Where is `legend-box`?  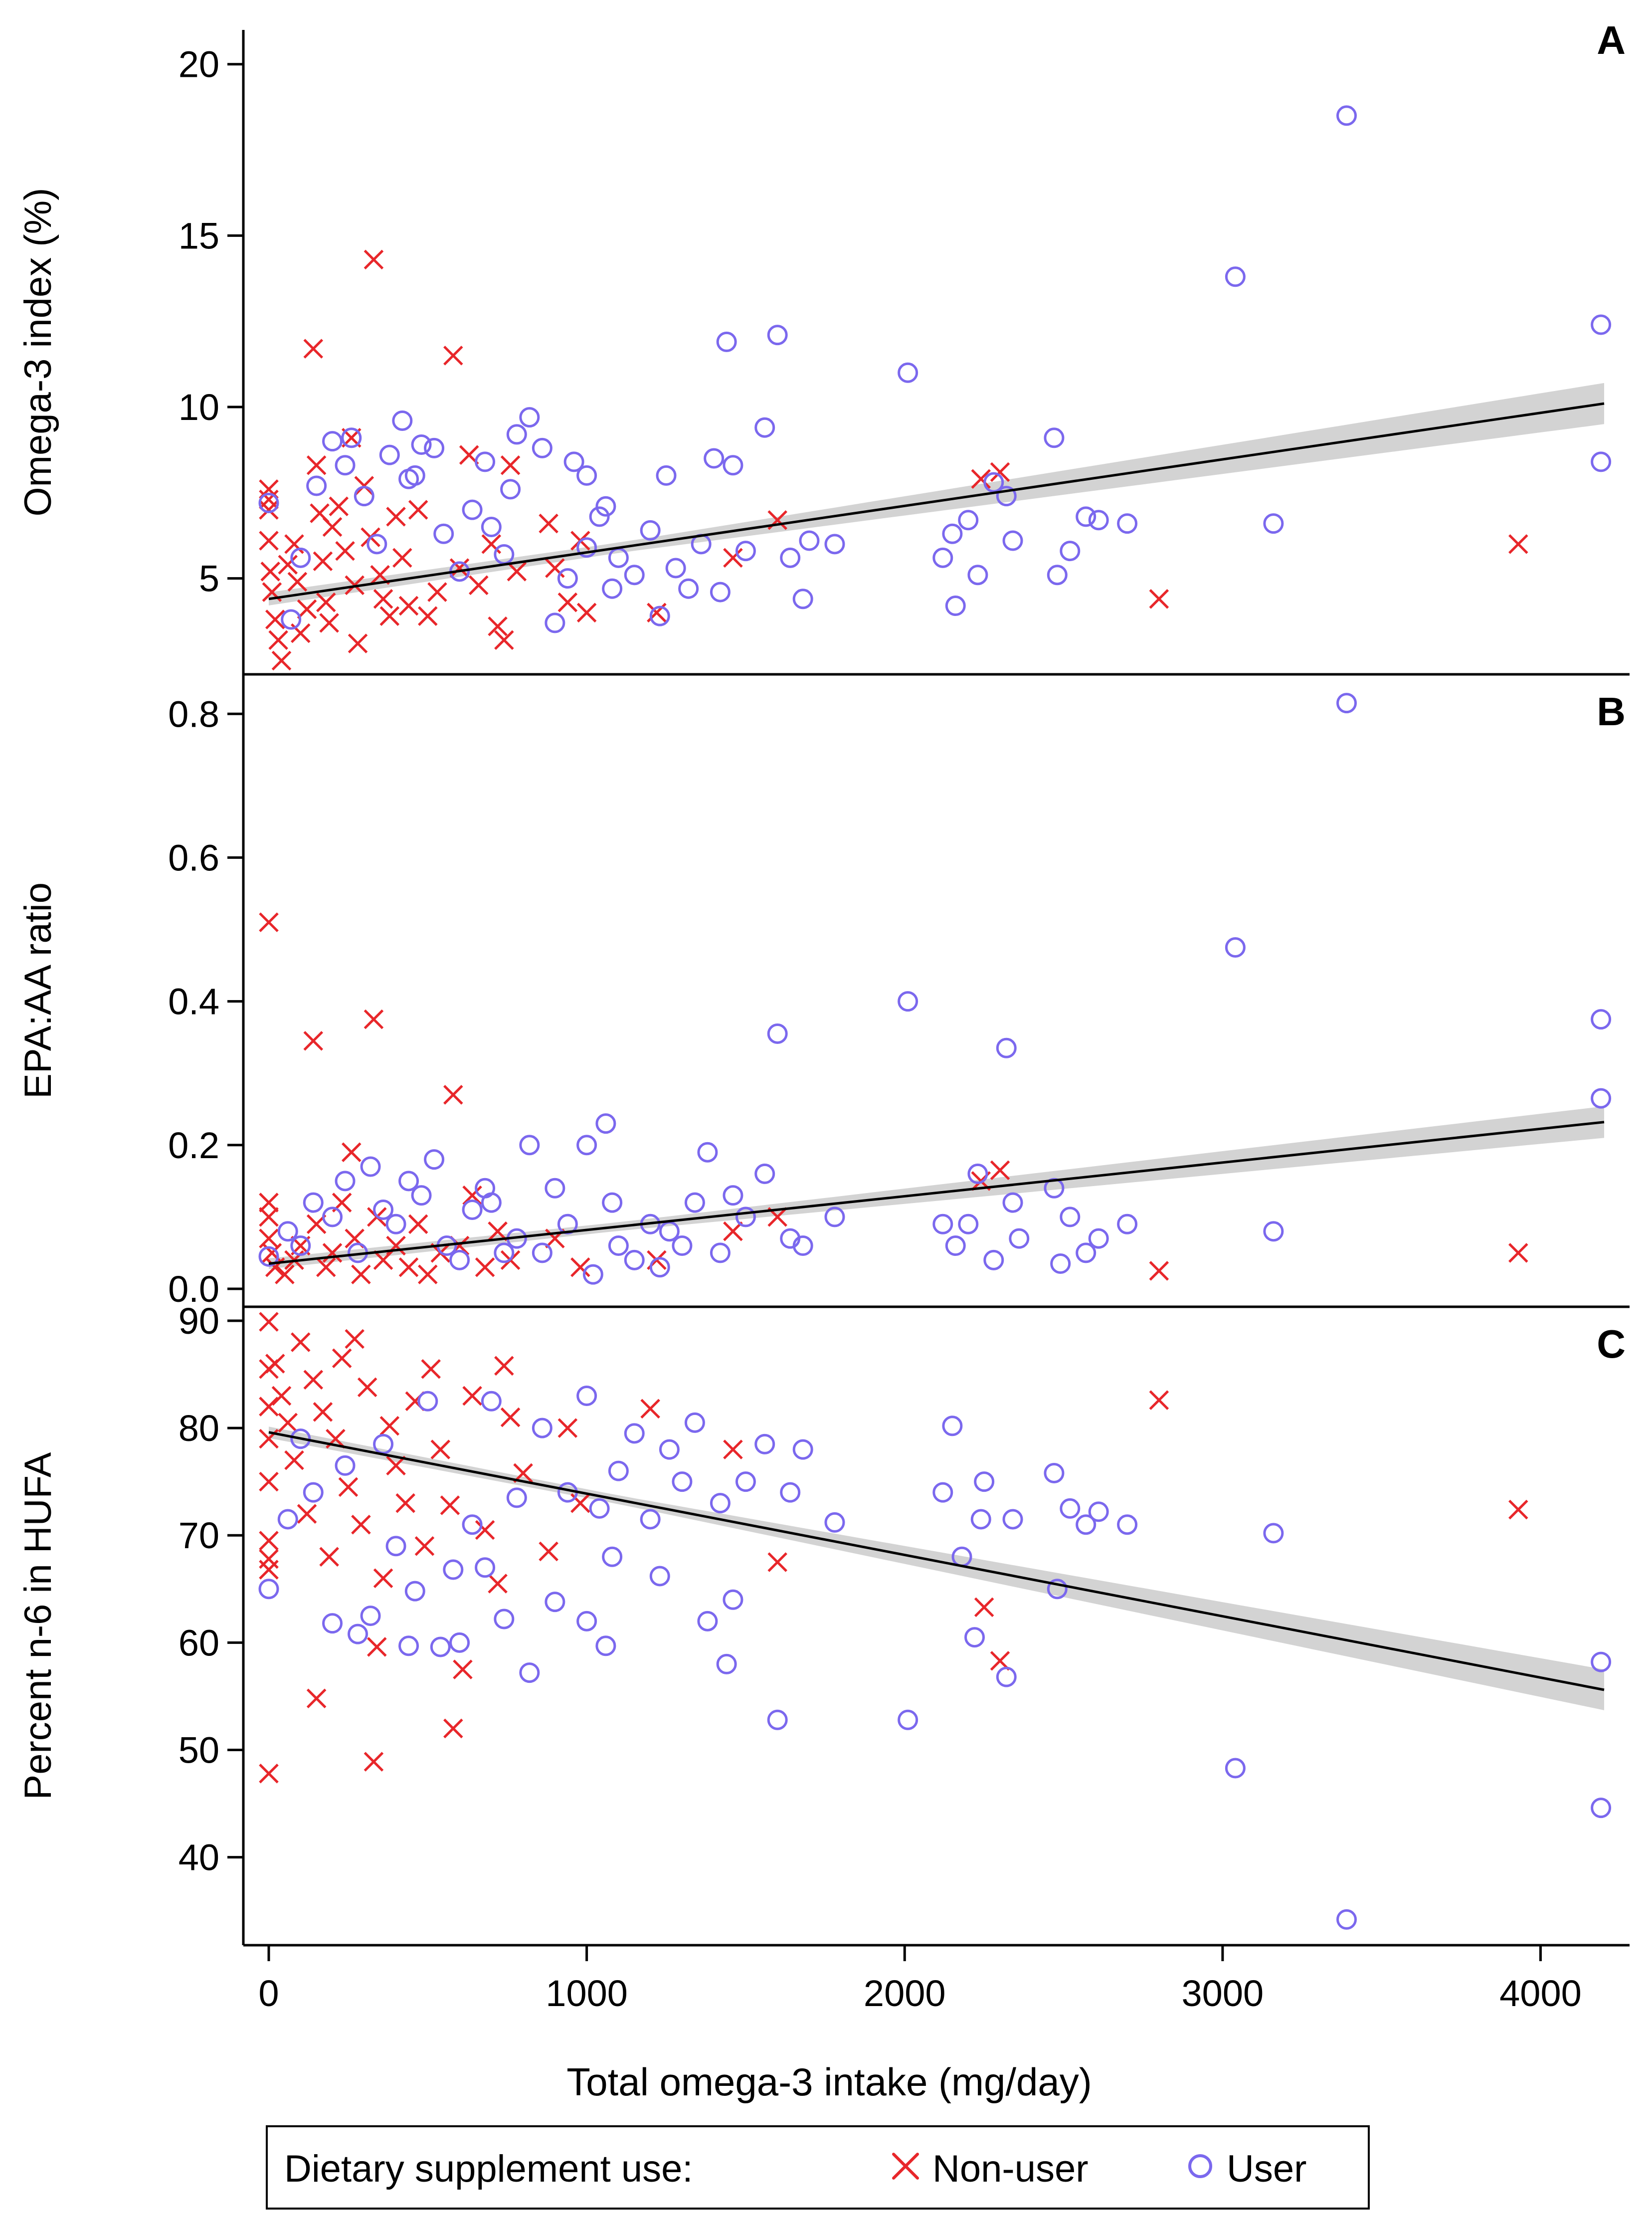
legend-box is located at coordinates (818, 2167).